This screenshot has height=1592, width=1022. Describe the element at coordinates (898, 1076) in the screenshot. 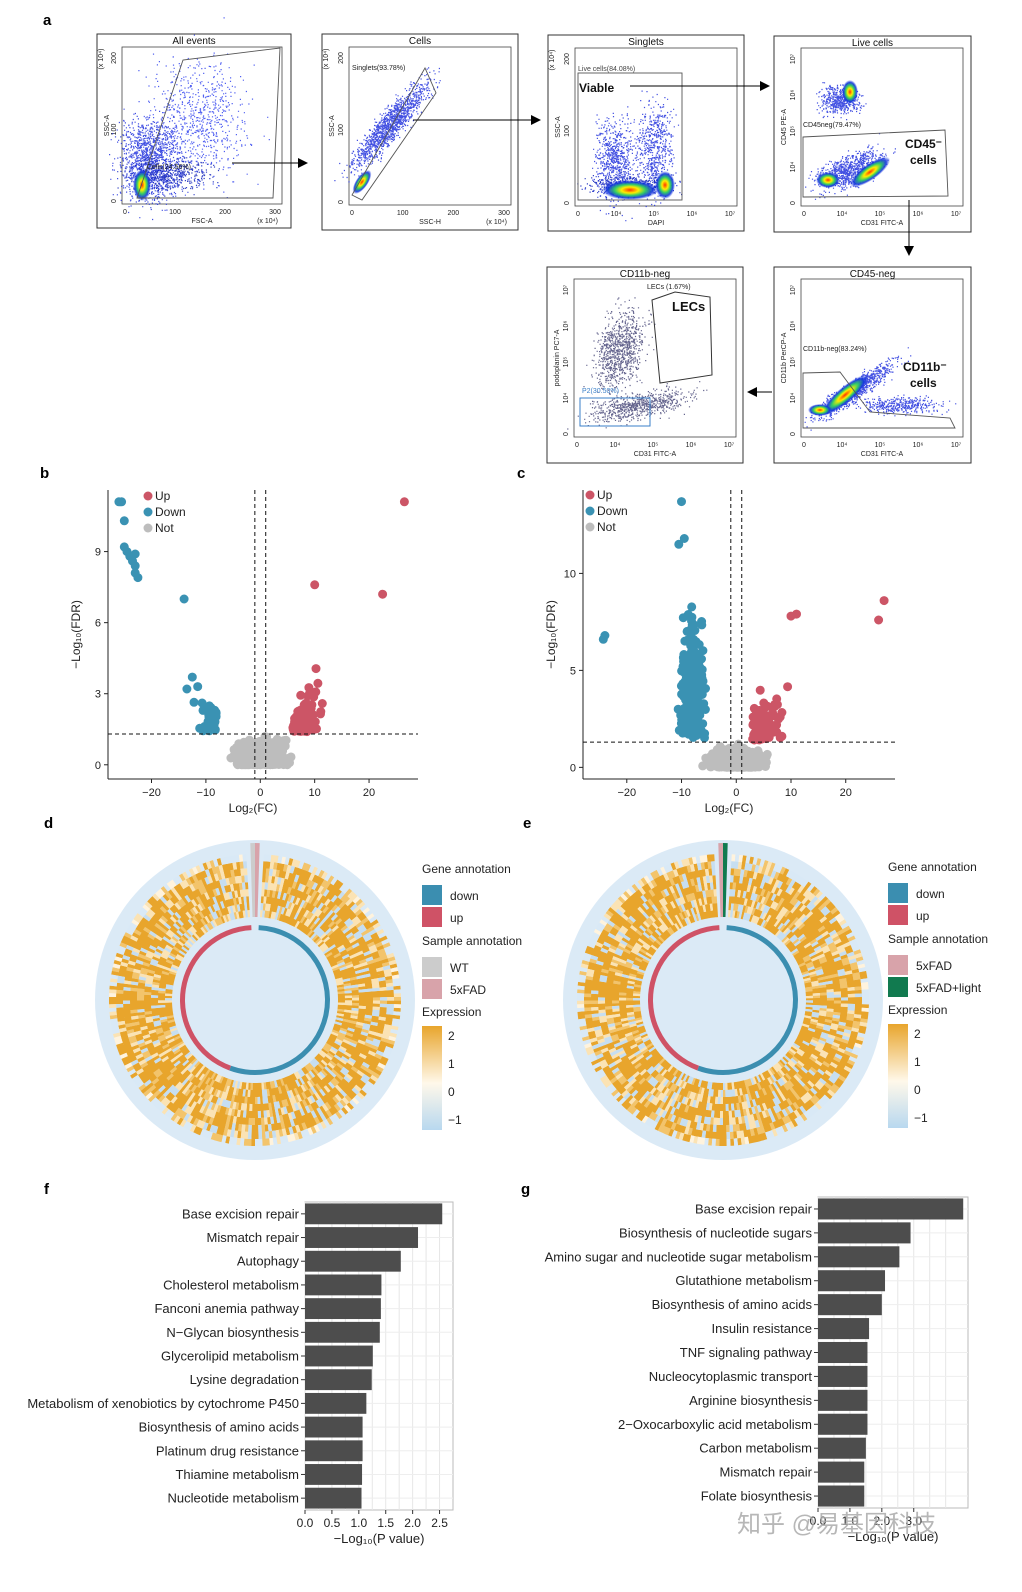

I see `expression-color-bar` at that location.